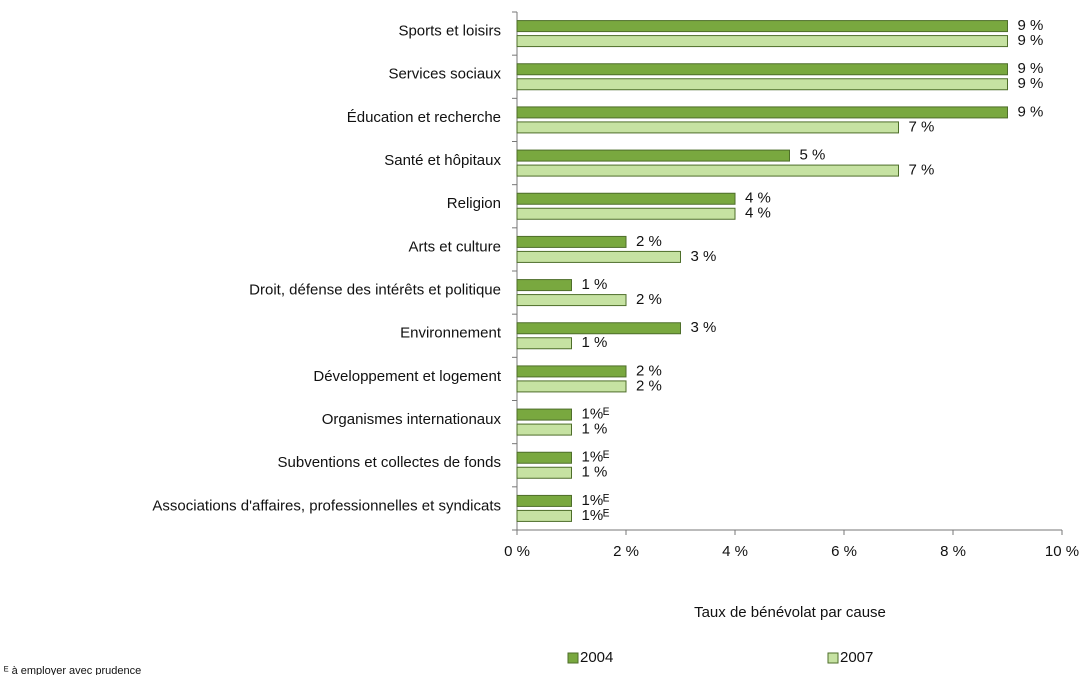 This screenshot has width=1089, height=675. What do you see at coordinates (474, 203) in the screenshot?
I see `y-tick-label: Religion` at bounding box center [474, 203].